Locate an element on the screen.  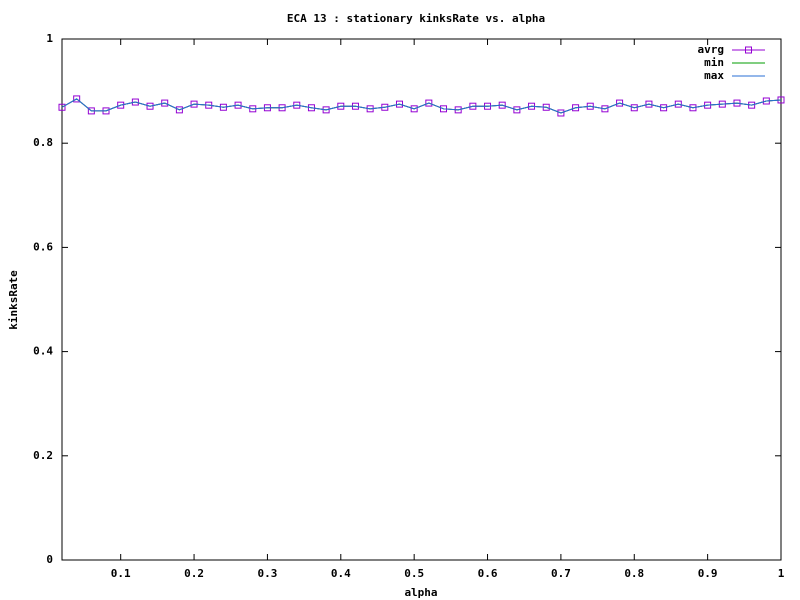
x-tick-label: 0.2 is located at coordinates (194, 573).